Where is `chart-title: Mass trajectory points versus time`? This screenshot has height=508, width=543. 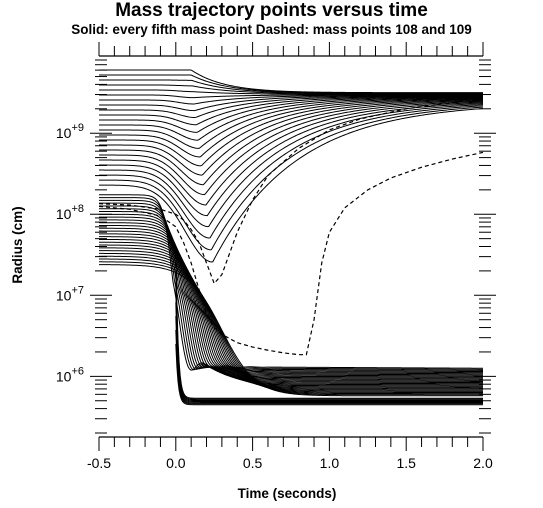 chart-title: Mass trajectory points versus time is located at coordinates (271, 10).